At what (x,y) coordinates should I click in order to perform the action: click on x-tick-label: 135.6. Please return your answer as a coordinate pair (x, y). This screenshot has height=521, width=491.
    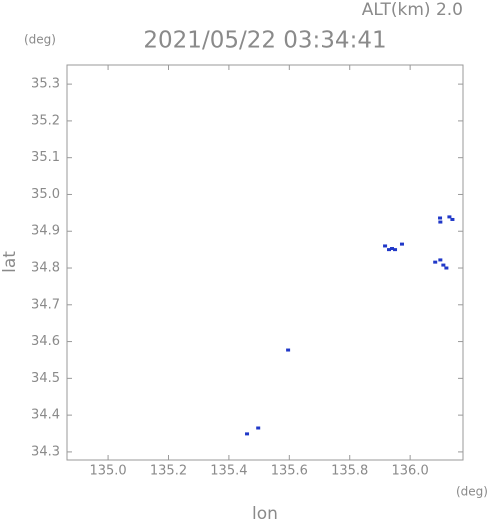
    Looking at the image, I should click on (289, 471).